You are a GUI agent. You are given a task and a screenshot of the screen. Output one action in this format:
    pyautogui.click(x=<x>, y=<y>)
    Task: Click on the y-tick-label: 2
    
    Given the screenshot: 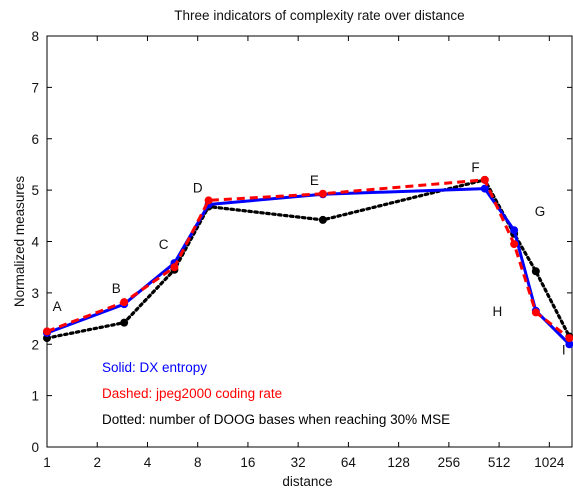 What is the action you would take?
    pyautogui.click(x=35, y=344)
    